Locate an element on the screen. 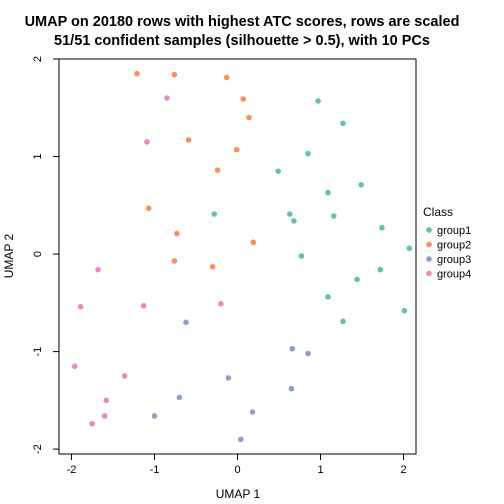 This screenshot has height=504, width=504. y-axis-label: UMAP 2 is located at coordinates (9, 255).